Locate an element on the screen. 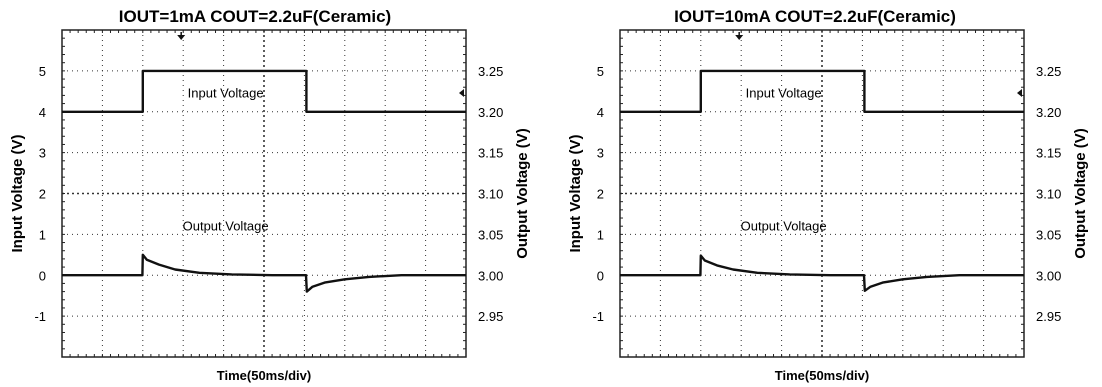  chart-title: IOUT=10mA COUT=2.2uF(Ceramic) is located at coordinates (815, 16).